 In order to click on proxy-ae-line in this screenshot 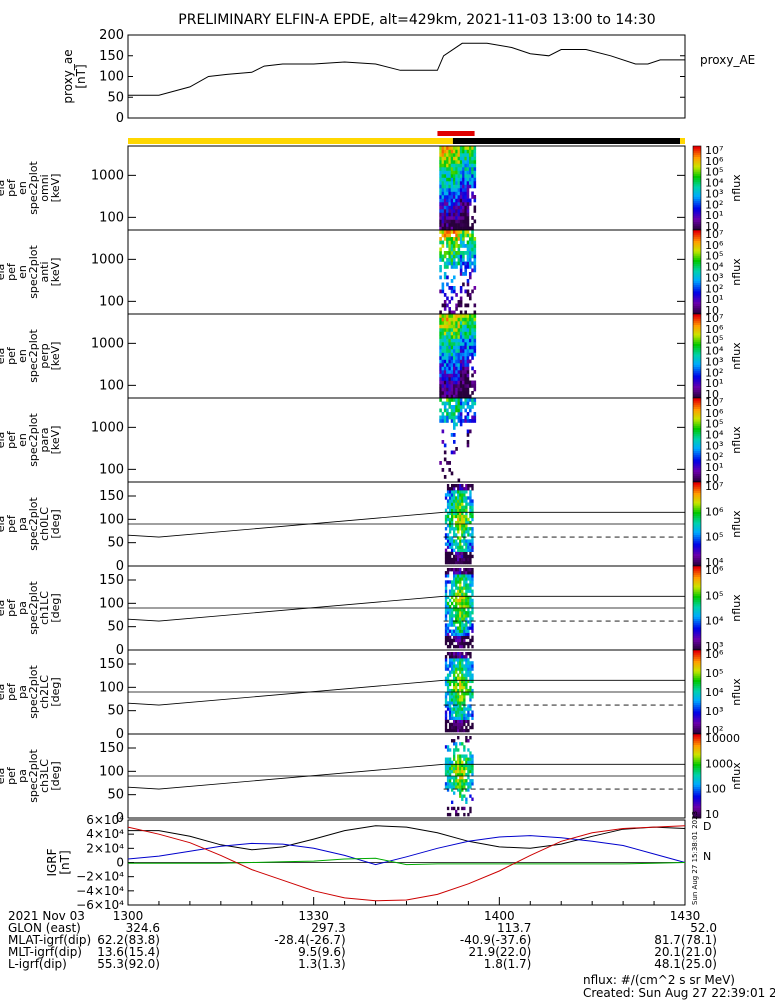, I will do `click(406, 69)`.